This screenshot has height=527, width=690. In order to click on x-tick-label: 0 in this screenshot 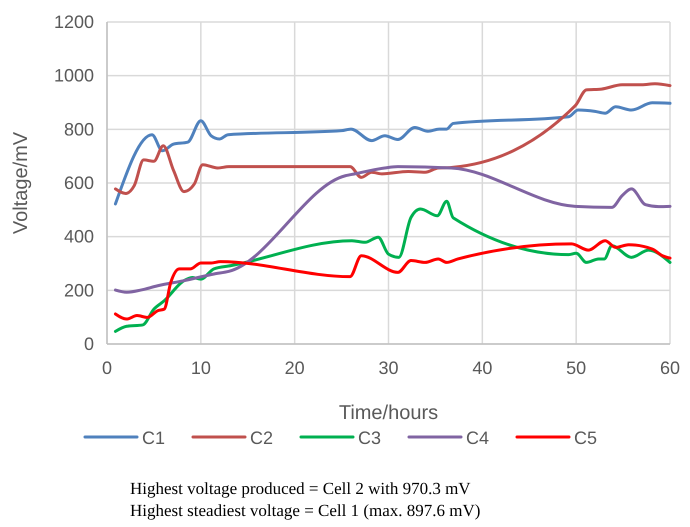, I will do `click(107, 368)`.